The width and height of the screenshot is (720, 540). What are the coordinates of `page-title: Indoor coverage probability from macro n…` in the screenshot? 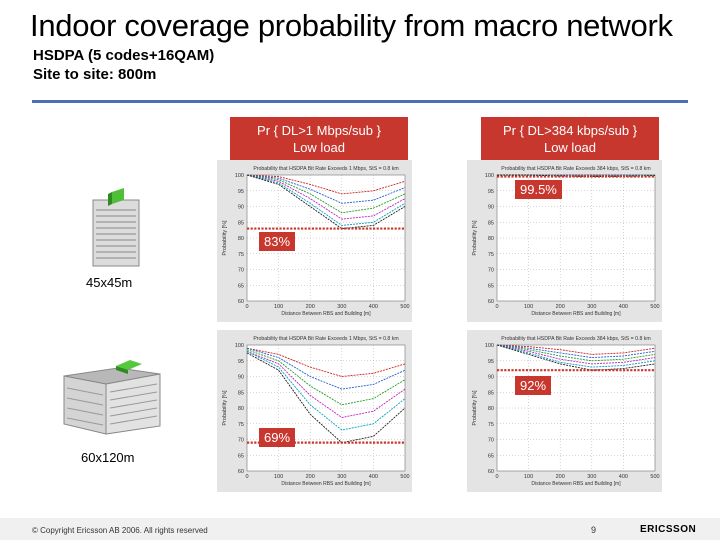 It's located at (351, 25).